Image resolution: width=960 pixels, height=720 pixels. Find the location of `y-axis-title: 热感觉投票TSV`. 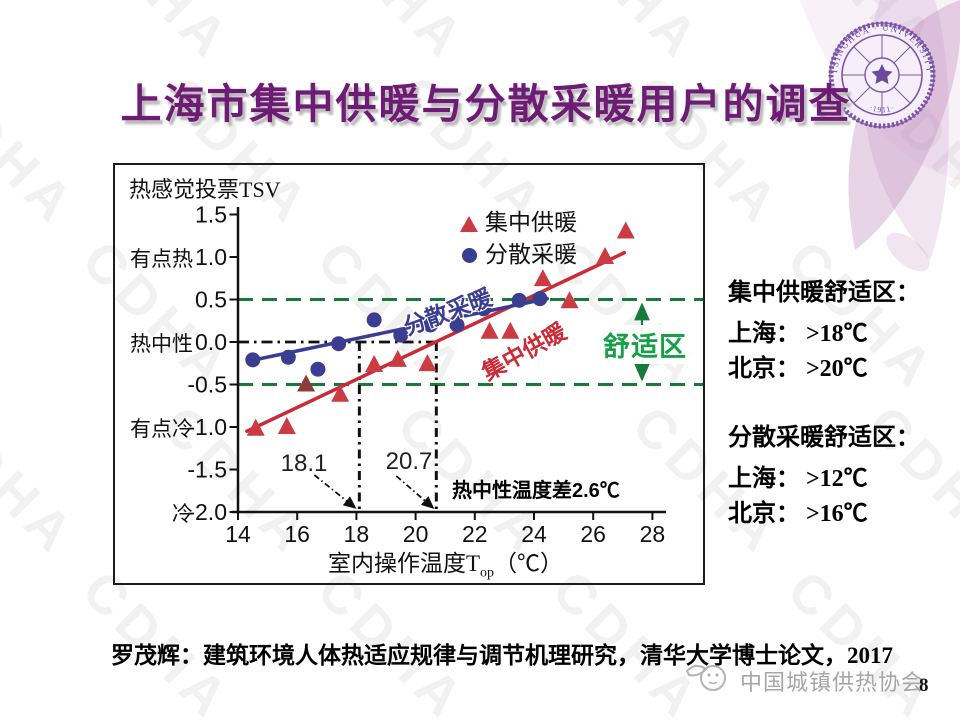

y-axis-title: 热感觉投票TSV is located at coordinates (205, 189).